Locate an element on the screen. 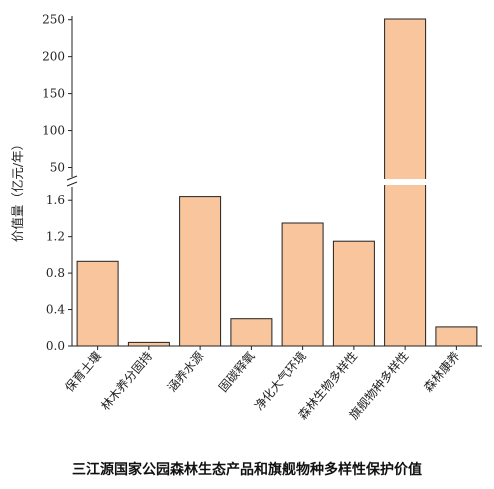 The width and height of the screenshot is (494, 489). y-tick-label: 0.0 is located at coordinates (55, 346).